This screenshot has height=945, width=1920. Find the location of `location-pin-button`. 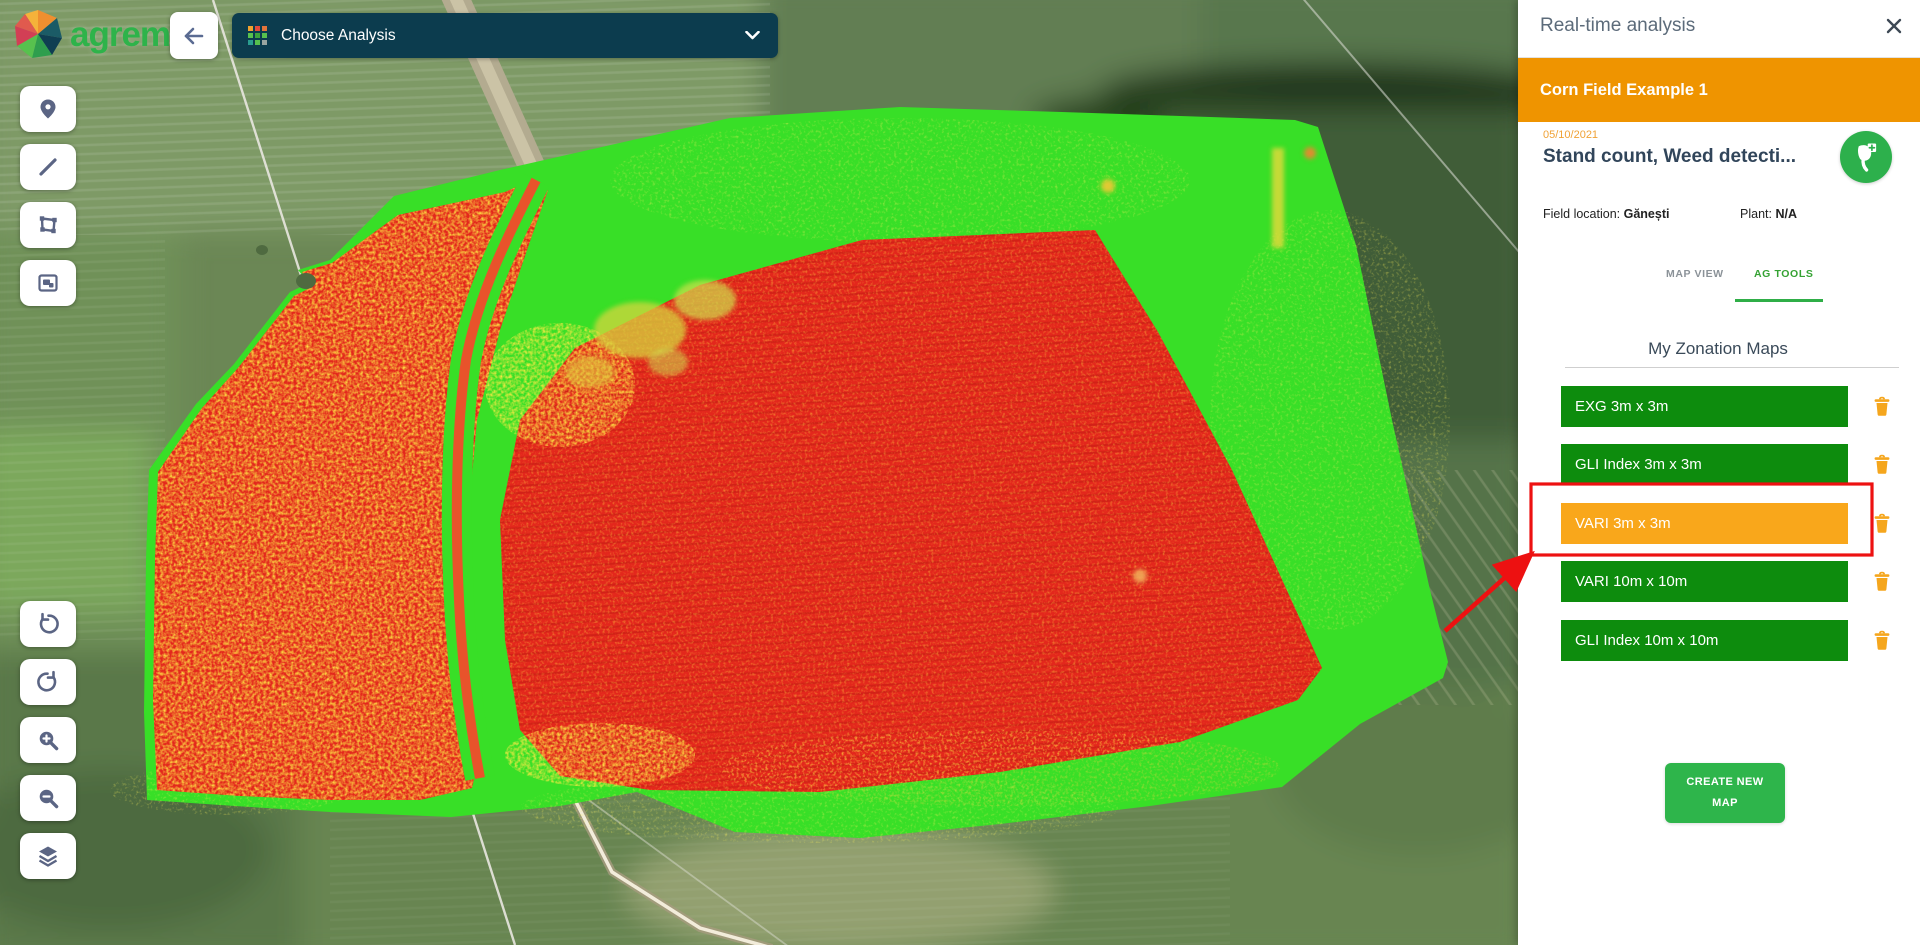

location-pin-button is located at coordinates (48, 109).